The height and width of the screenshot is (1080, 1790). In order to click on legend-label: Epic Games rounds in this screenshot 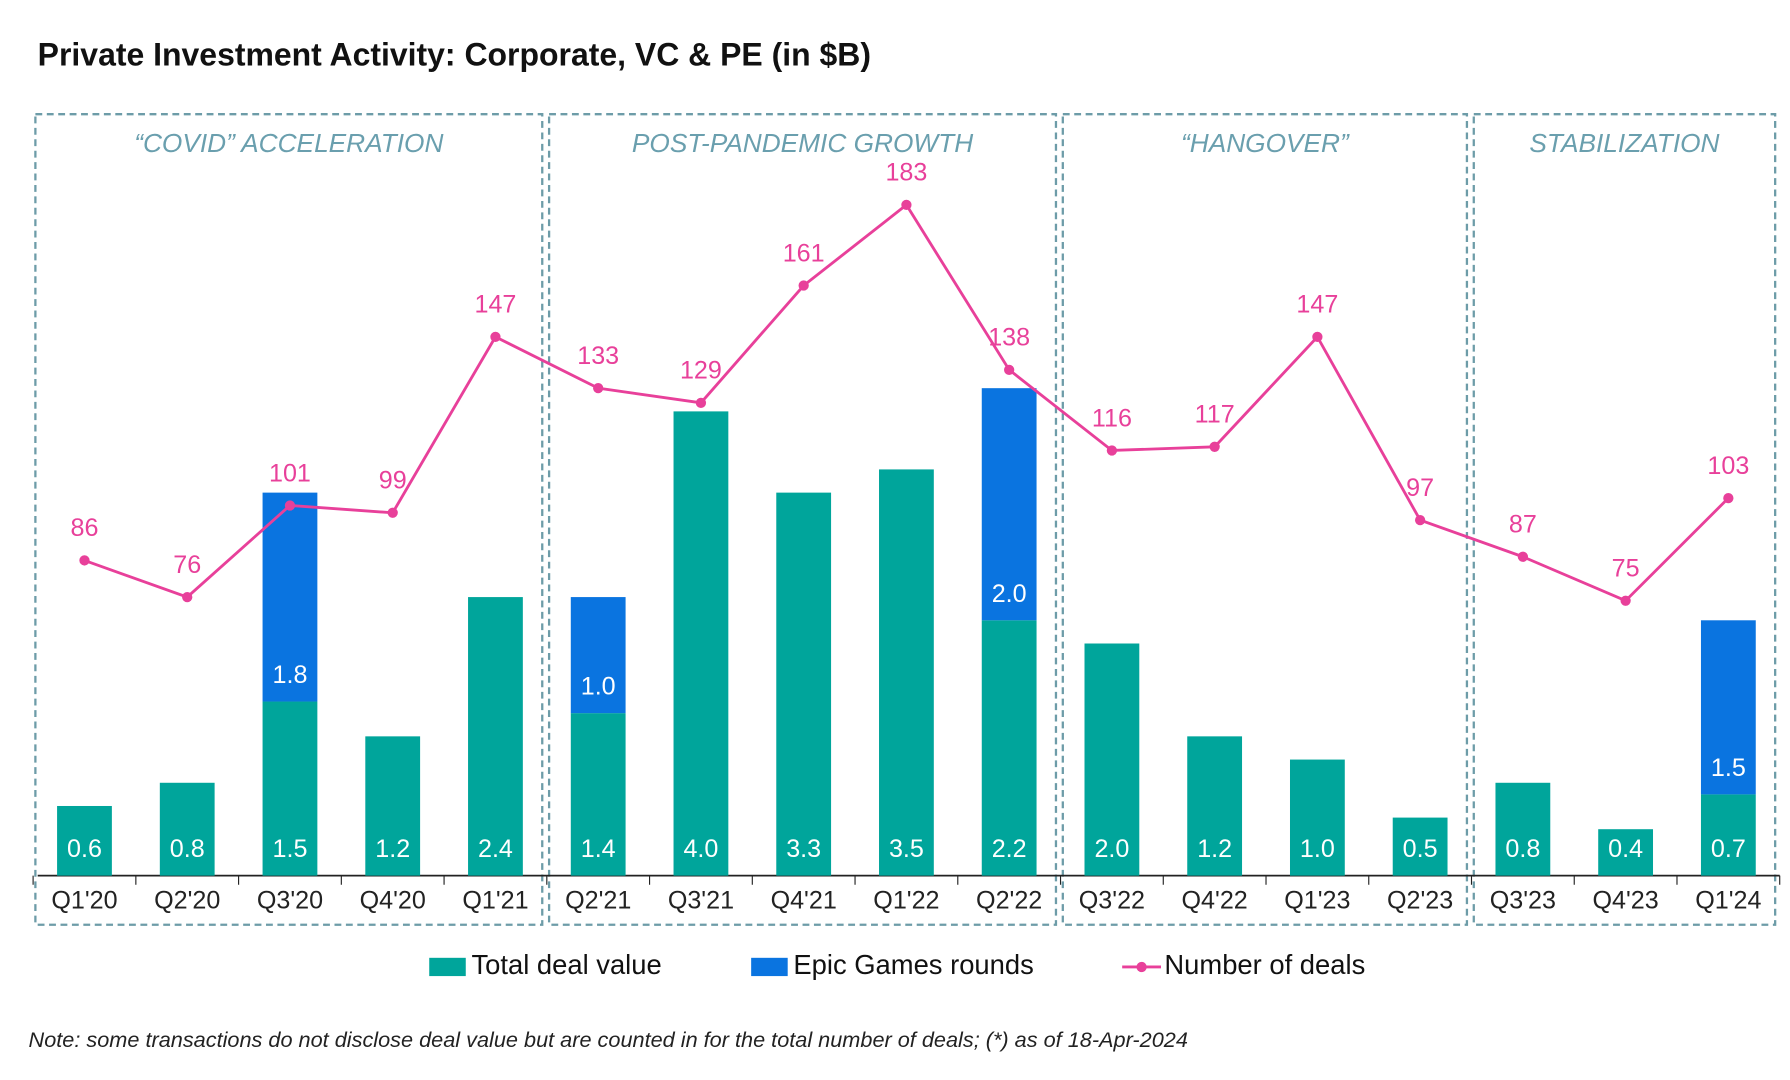, I will do `click(913, 964)`.